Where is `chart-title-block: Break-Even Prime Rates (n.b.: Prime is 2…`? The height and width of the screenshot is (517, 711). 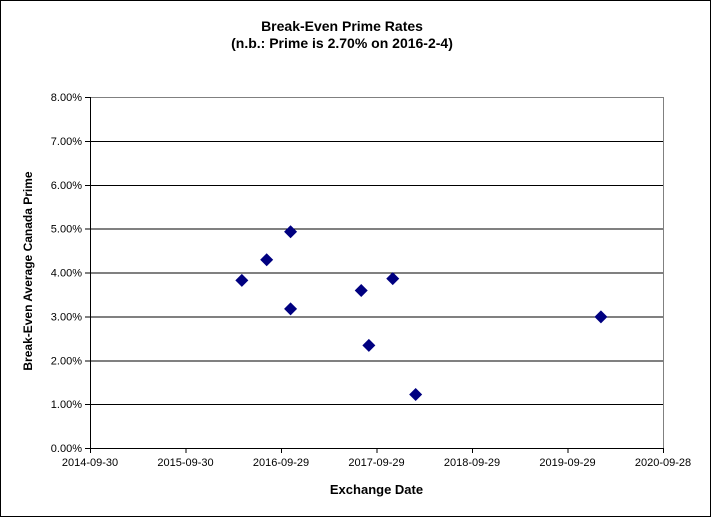
chart-title-block: Break-Even Prime Rates (n.b.: Prime is 2… is located at coordinates (342, 35).